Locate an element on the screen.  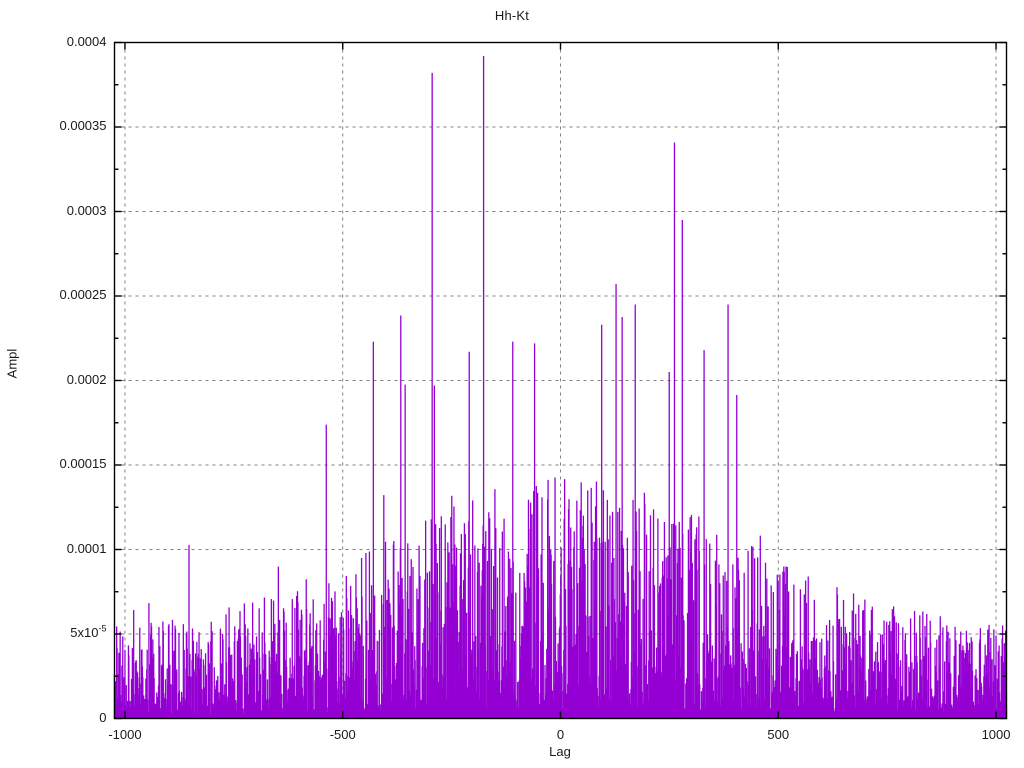
y-axis-tick-label: 0 is located at coordinates (103, 717).